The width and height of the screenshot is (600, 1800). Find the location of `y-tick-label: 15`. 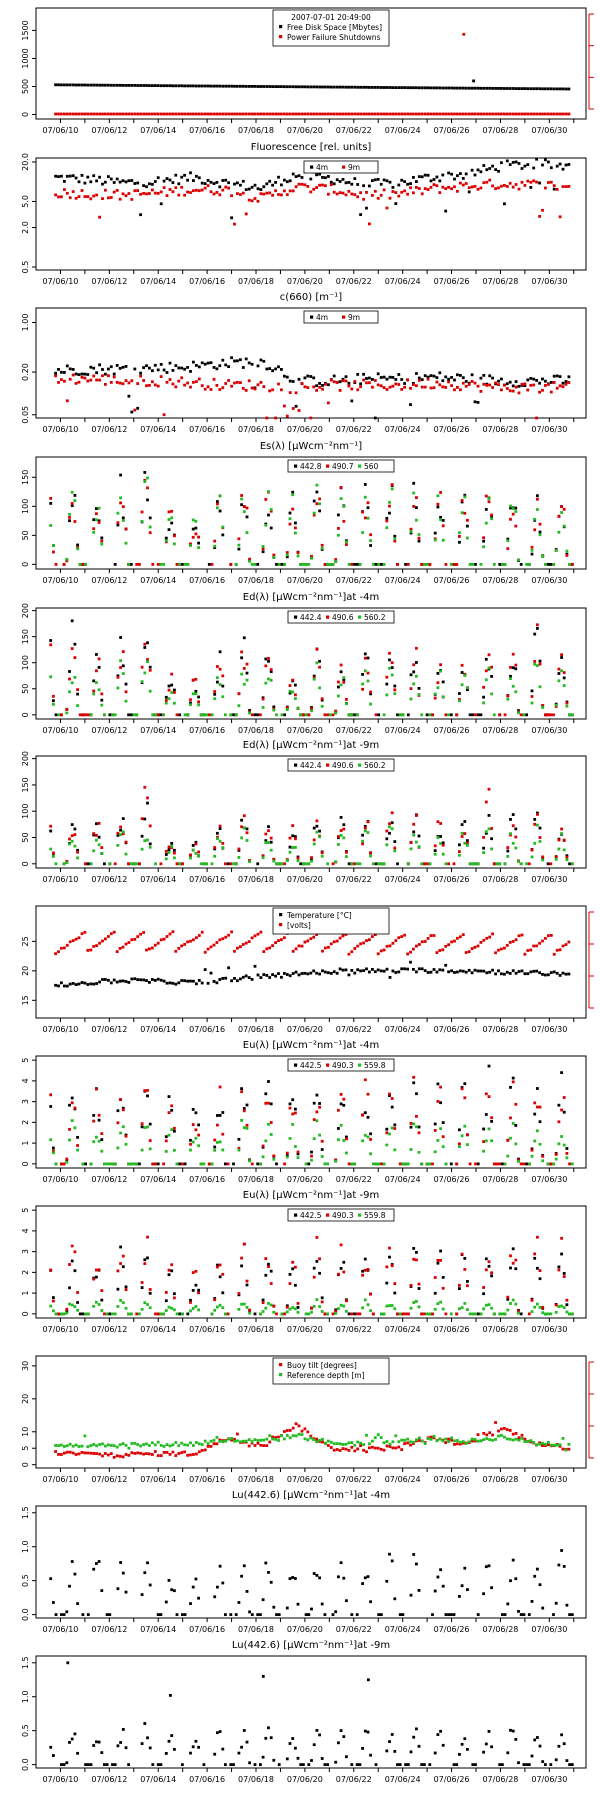

y-tick-label: 15 is located at coordinates (25, 1000).